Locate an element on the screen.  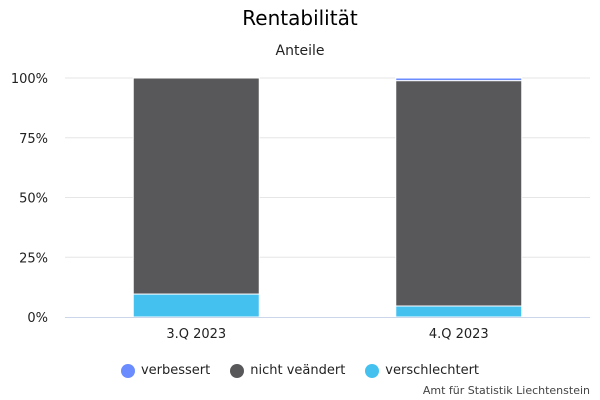
y-tick-label: 25% is located at coordinates (33, 258).